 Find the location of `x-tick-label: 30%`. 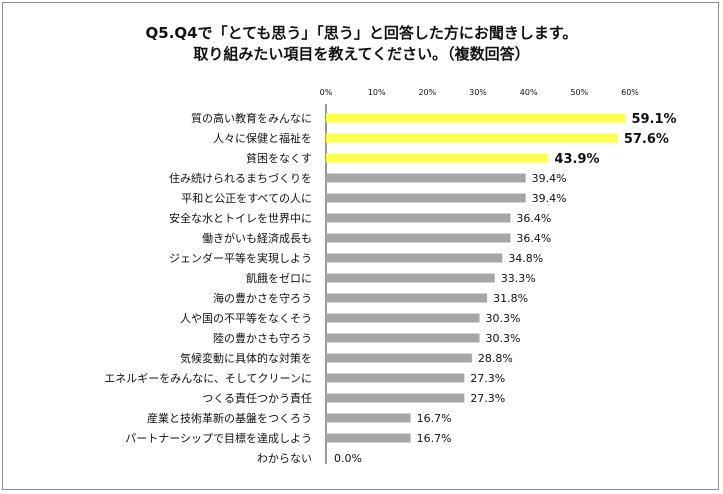

x-tick-label: 30% is located at coordinates (478, 92).